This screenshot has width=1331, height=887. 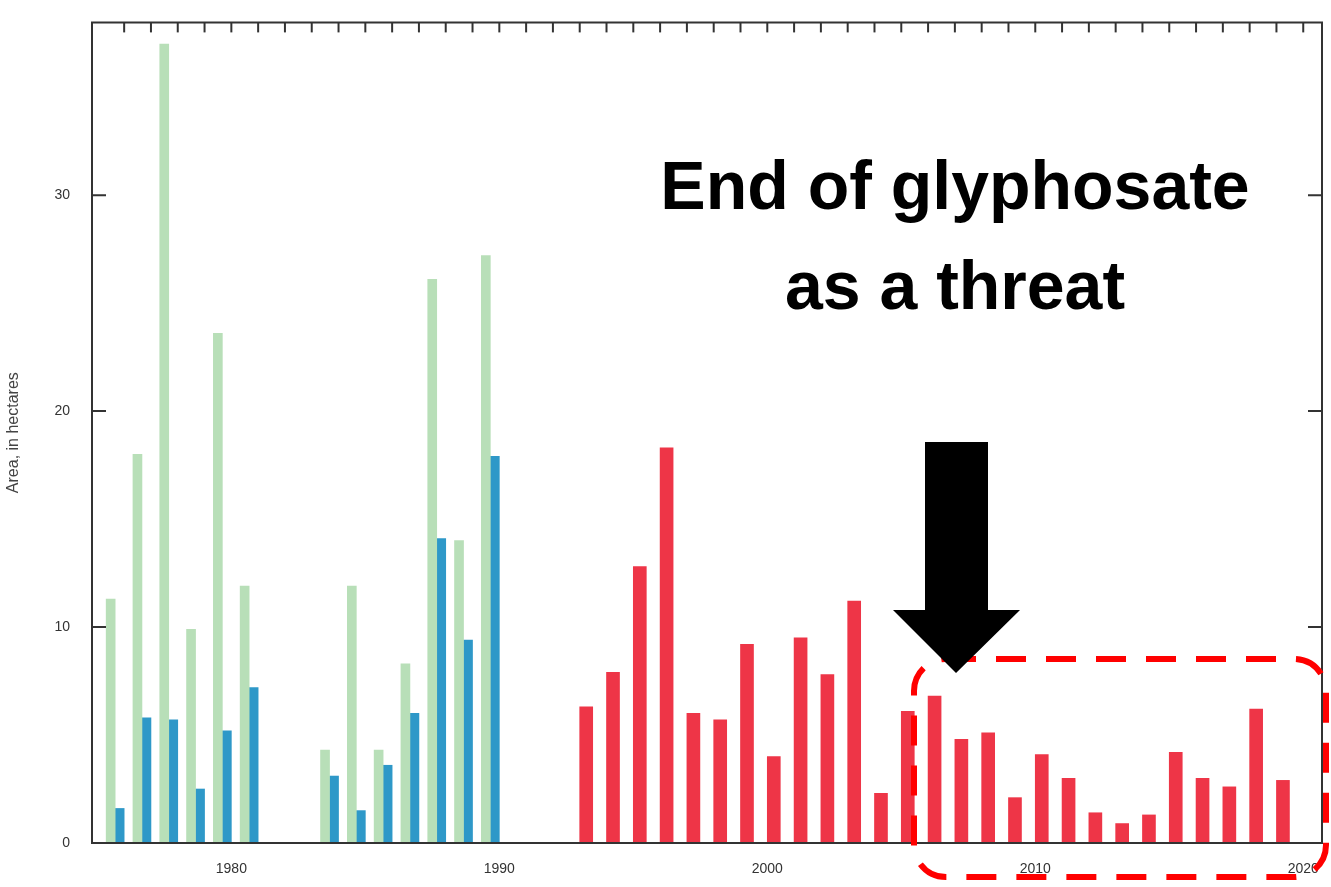 What do you see at coordinates (13, 433) in the screenshot?
I see `y-axis-title: Area, in hectares` at bounding box center [13, 433].